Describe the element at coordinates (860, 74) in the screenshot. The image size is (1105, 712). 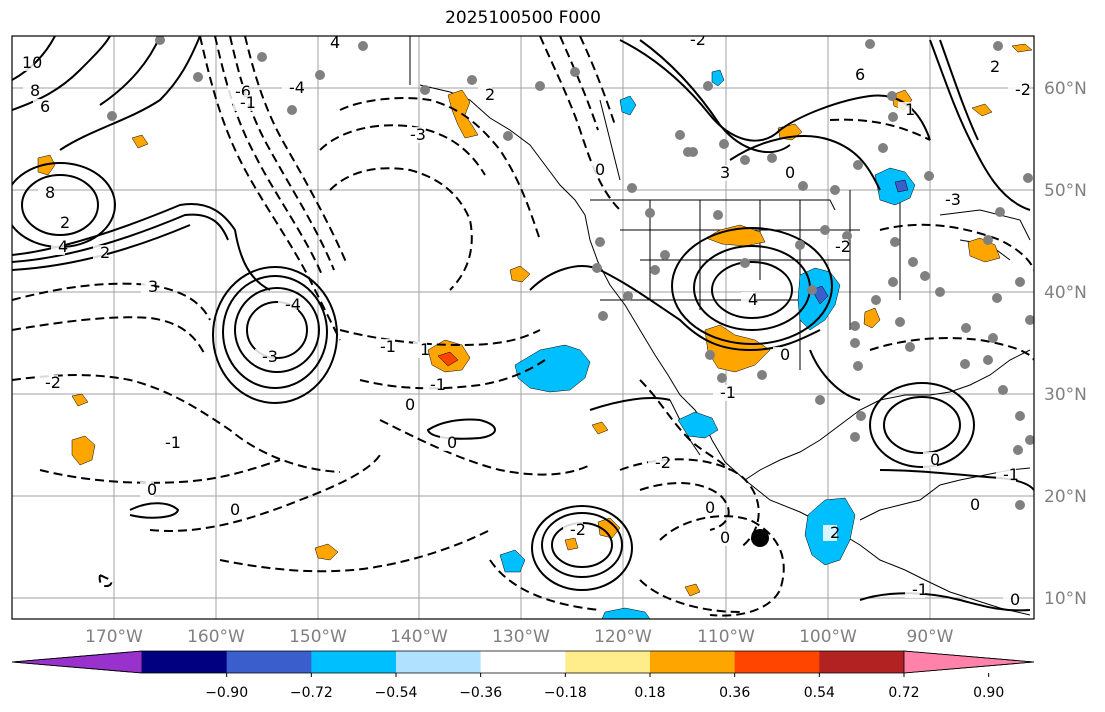
I see `contour-label: 6` at that location.